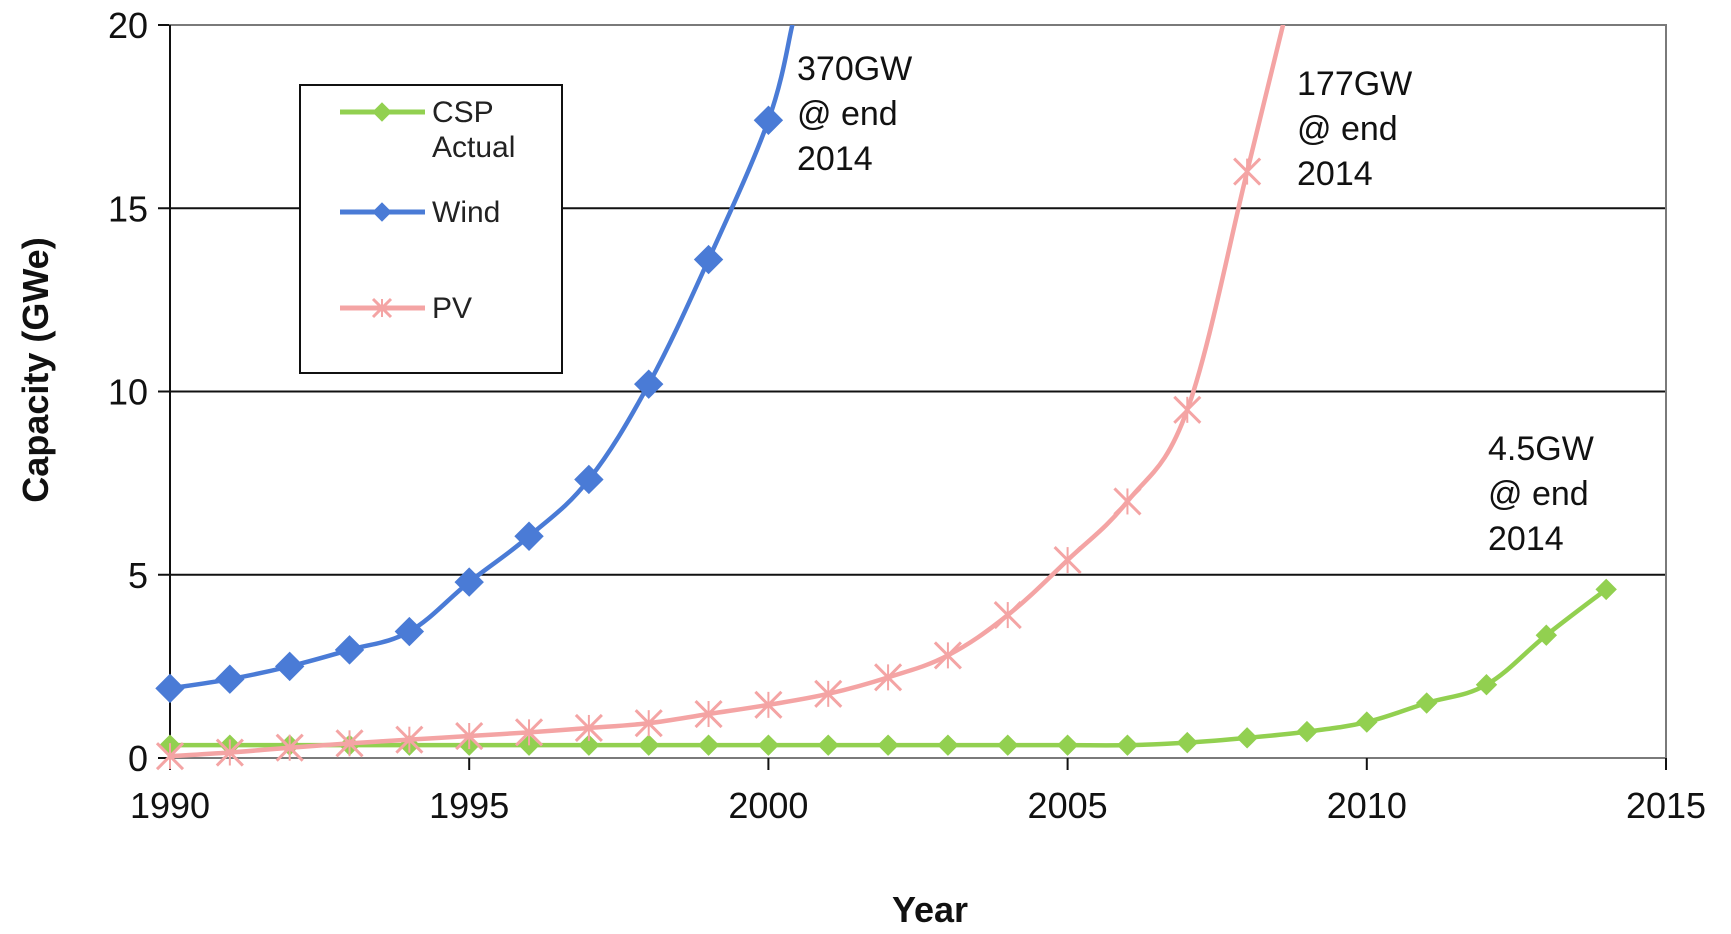 The width and height of the screenshot is (1731, 934). Describe the element at coordinates (452, 308) in the screenshot. I see `legend-label: PV` at that location.